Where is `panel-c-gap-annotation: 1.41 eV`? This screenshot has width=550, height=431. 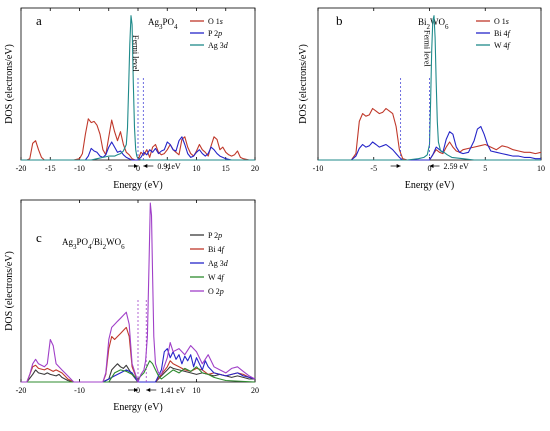 panel-c-gap-annotation: 1.41 eV is located at coordinates (173, 390).